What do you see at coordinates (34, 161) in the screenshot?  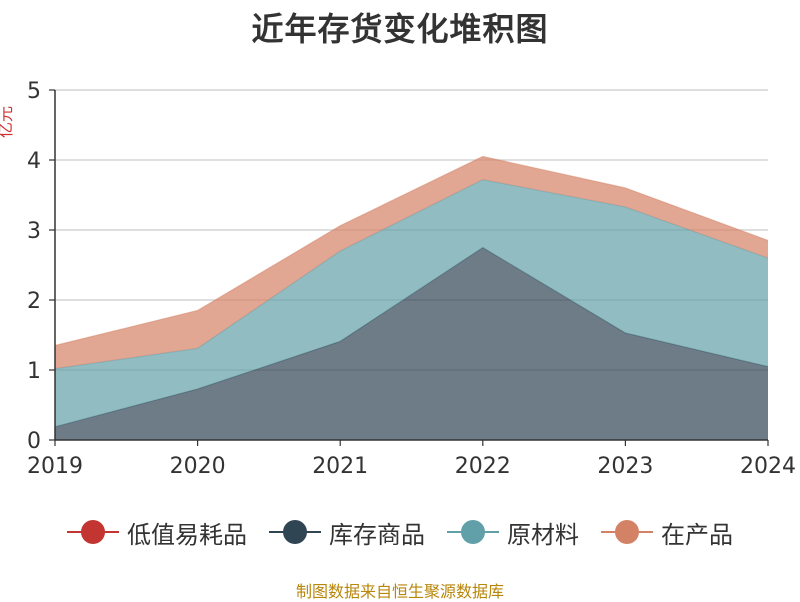 I see `y-tick-label: 4` at bounding box center [34, 161].